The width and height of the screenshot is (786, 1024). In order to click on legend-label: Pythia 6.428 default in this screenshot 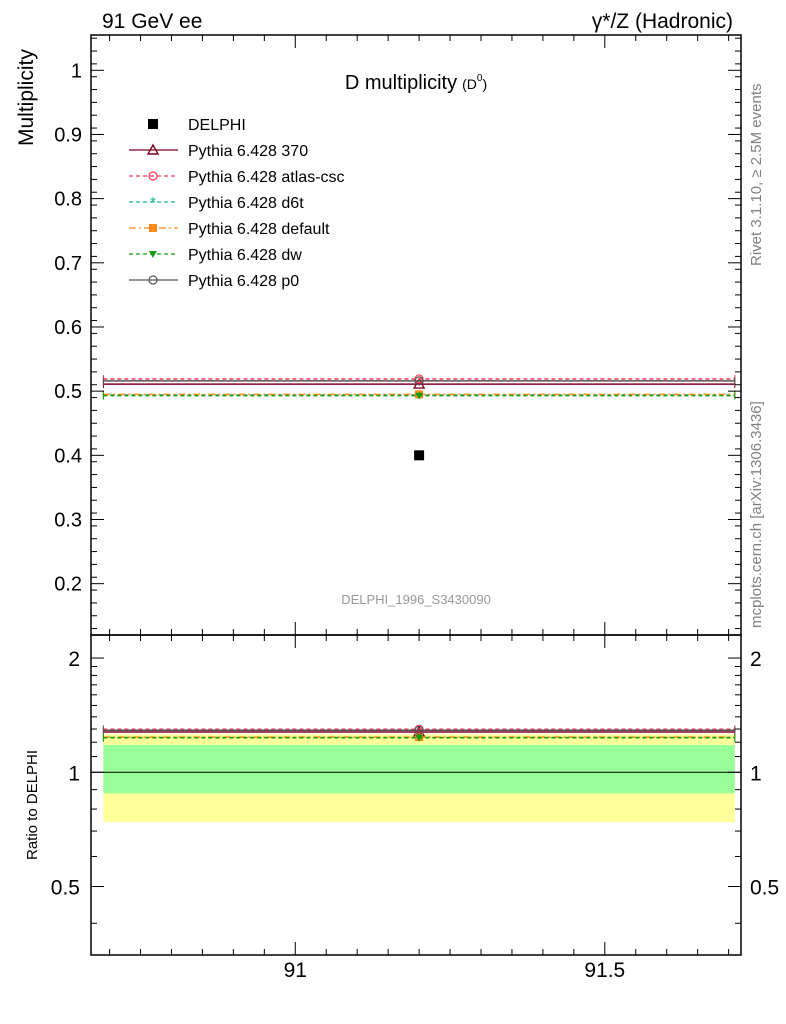, I will do `click(259, 229)`.